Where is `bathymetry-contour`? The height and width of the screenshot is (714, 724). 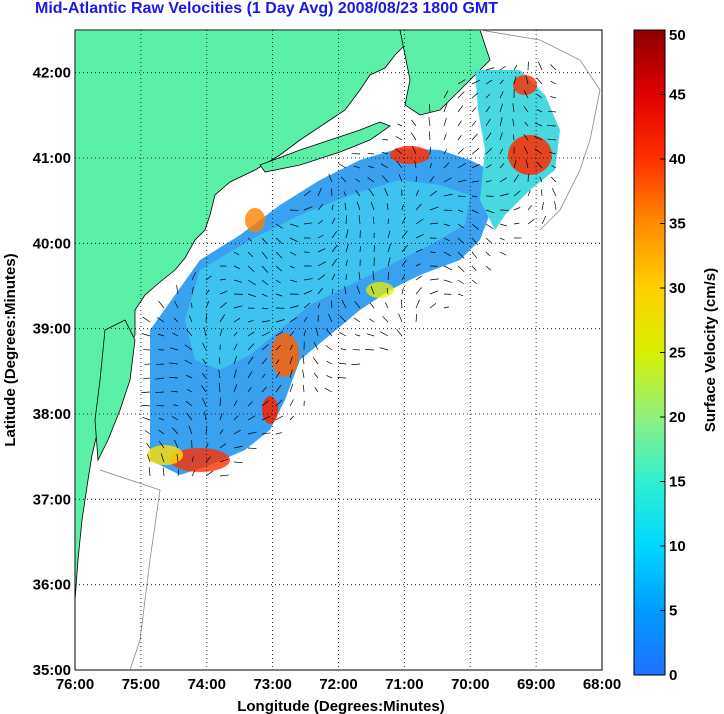 bathymetry-contour is located at coordinates (130, 569).